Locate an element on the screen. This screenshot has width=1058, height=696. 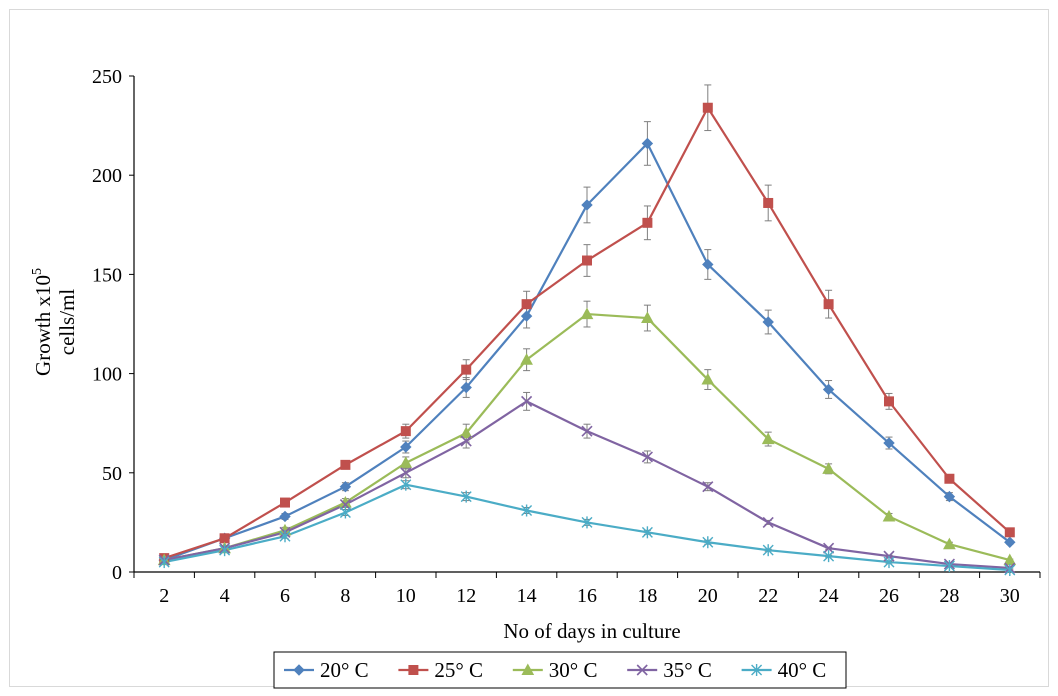
x-tick-label: 4 is located at coordinates (225, 596).